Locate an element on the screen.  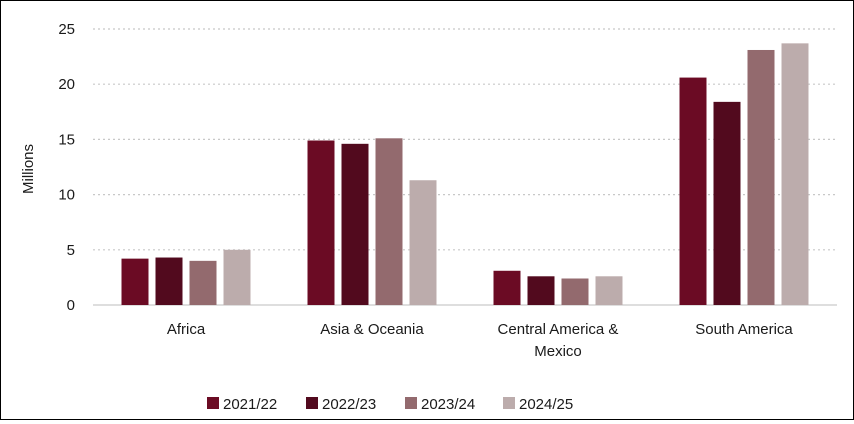
legend-label: 2022/23 is located at coordinates (349, 404).